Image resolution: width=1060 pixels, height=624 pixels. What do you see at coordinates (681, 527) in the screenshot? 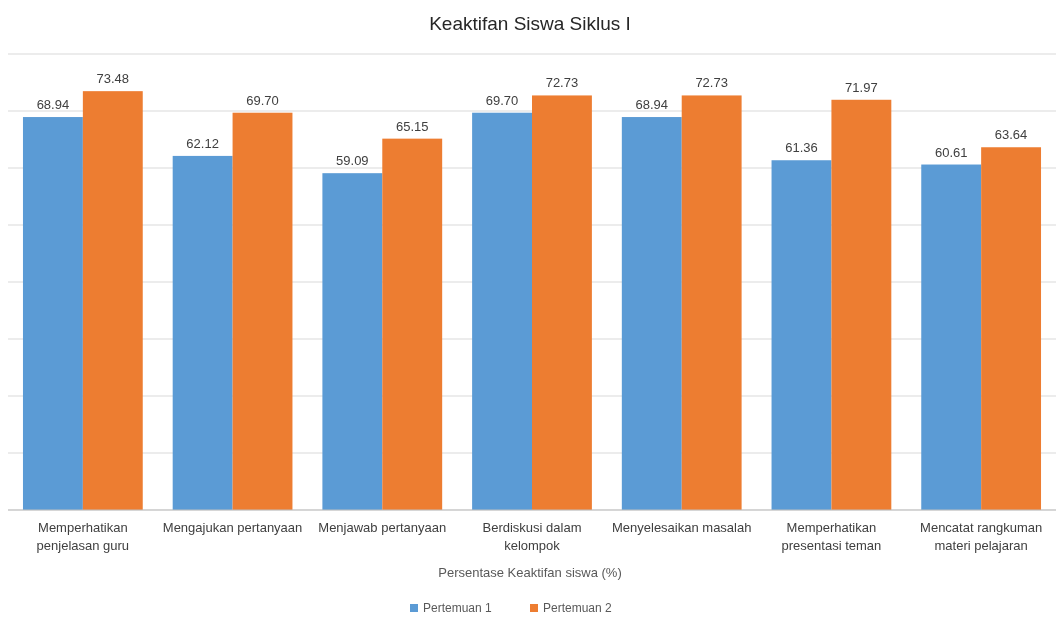
I see `x-tick-label: Menyelesaikan masalah` at bounding box center [681, 527].